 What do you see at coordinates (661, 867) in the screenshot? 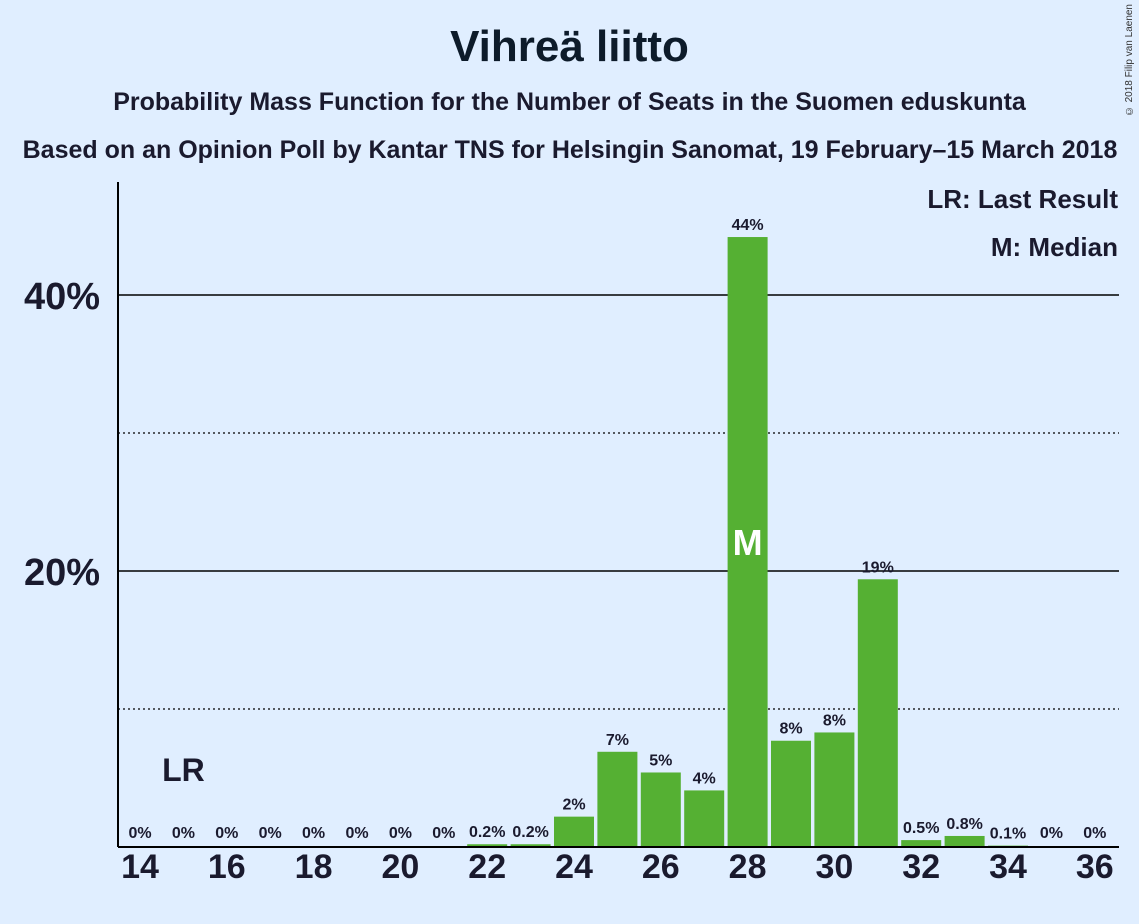
I see `x-tick-label: 26` at bounding box center [661, 867].